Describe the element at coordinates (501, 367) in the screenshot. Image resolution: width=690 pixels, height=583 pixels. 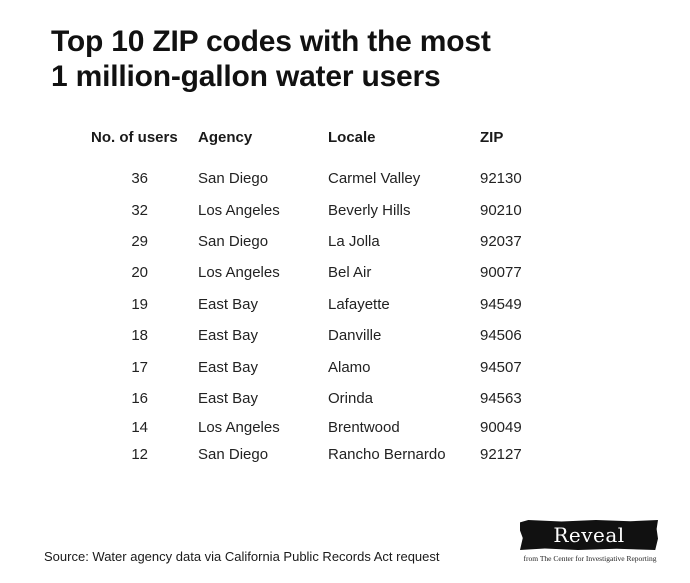
I see `cell-zip: 94507` at that location.